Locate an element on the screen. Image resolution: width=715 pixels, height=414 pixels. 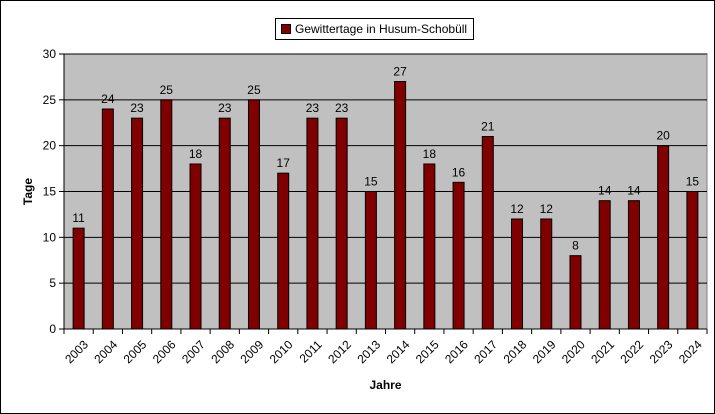
x-tick-label: 2021 is located at coordinates (602, 351).